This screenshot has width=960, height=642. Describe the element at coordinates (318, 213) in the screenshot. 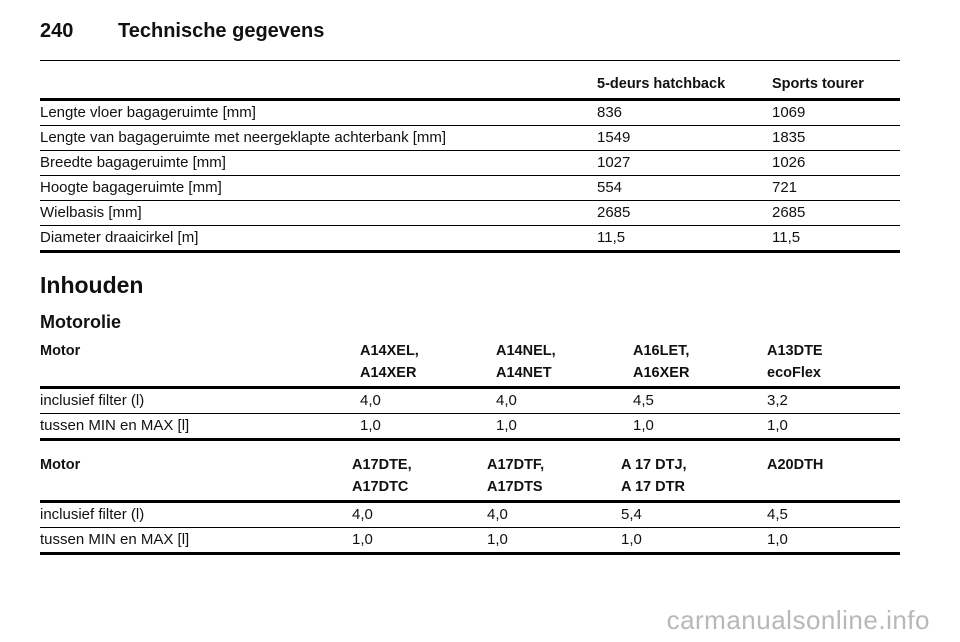

I see `row-label: Wielbasis [mm]` at that location.